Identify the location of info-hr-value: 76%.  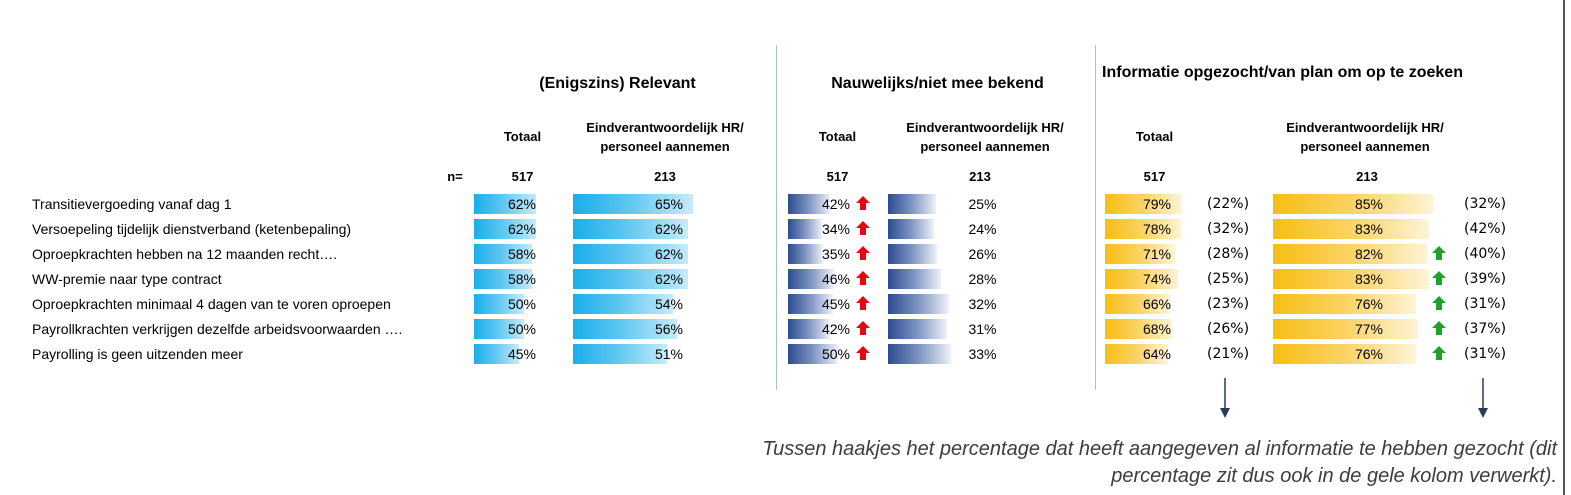
(1368, 304).